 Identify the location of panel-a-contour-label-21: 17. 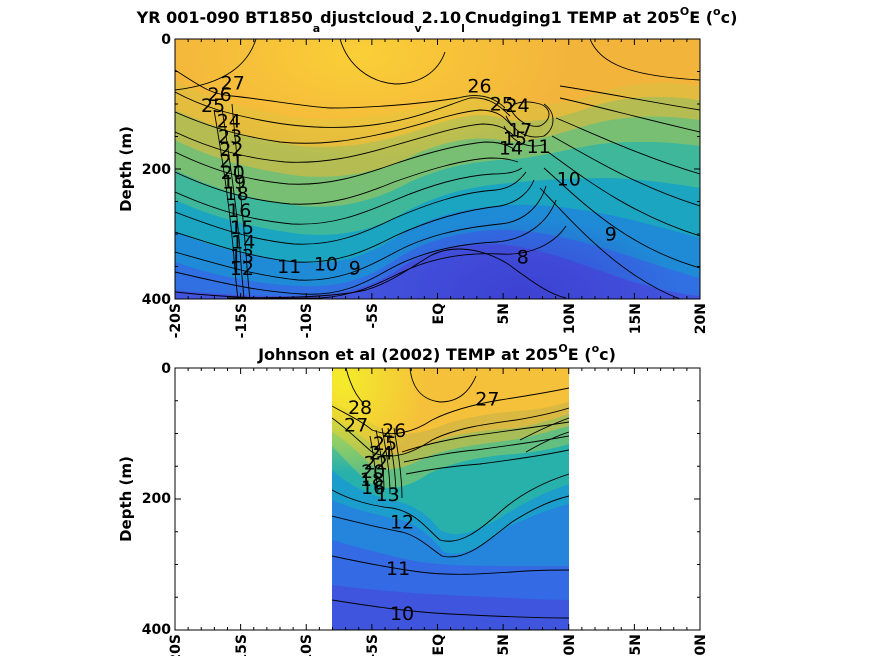
(520, 131).